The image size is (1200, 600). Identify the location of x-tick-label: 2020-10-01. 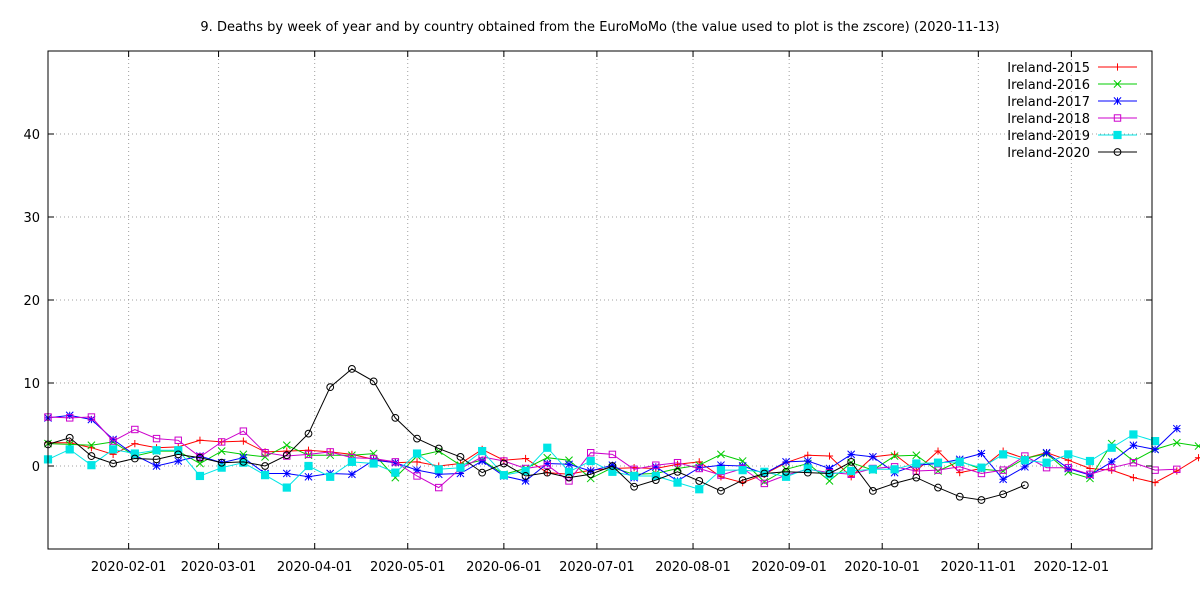
(882, 567).